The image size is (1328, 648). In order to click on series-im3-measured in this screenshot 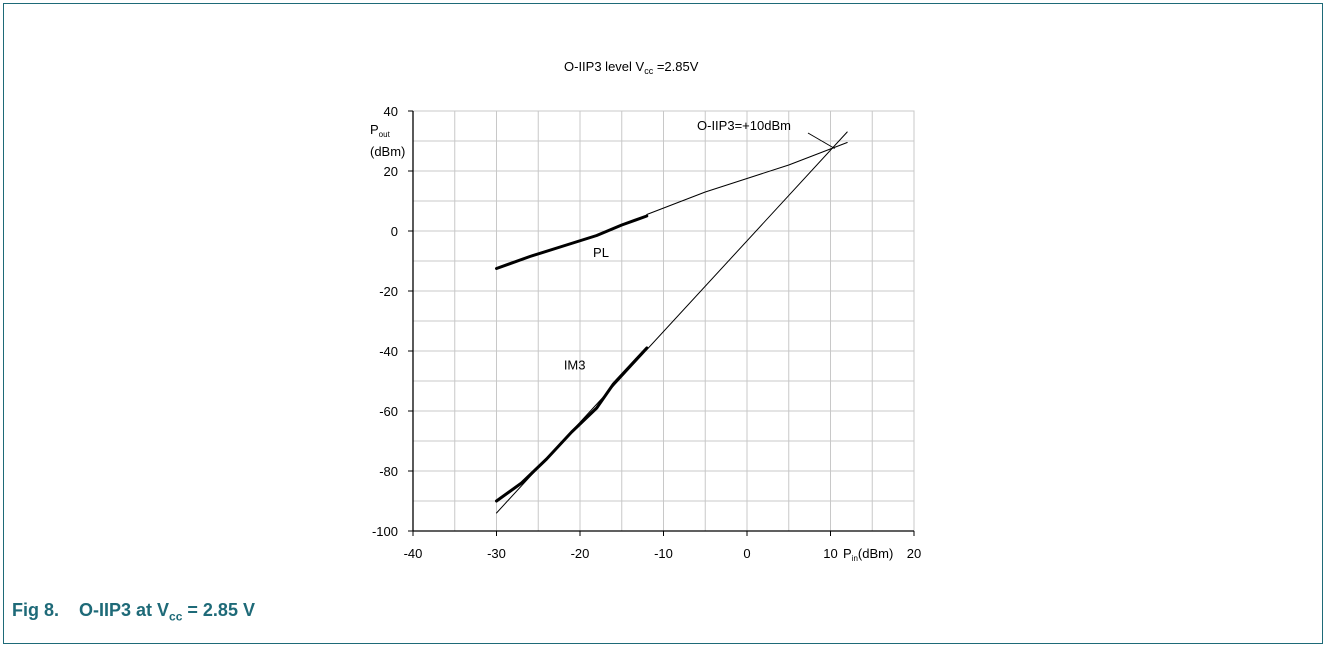, I will do `click(572, 424)`.